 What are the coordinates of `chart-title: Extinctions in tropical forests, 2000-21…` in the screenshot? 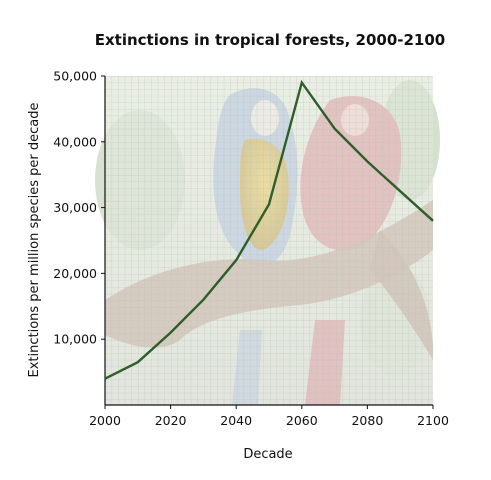 It's located at (270, 40).